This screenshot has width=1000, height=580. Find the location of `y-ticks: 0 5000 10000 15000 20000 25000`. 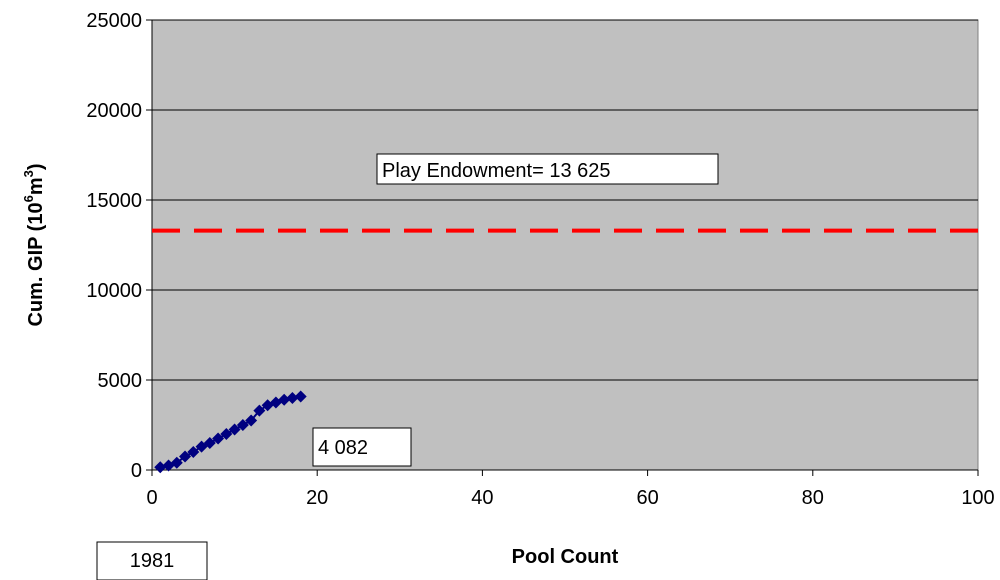

y-ticks: 0 5000 10000 15000 20000 25000 is located at coordinates (119, 246).